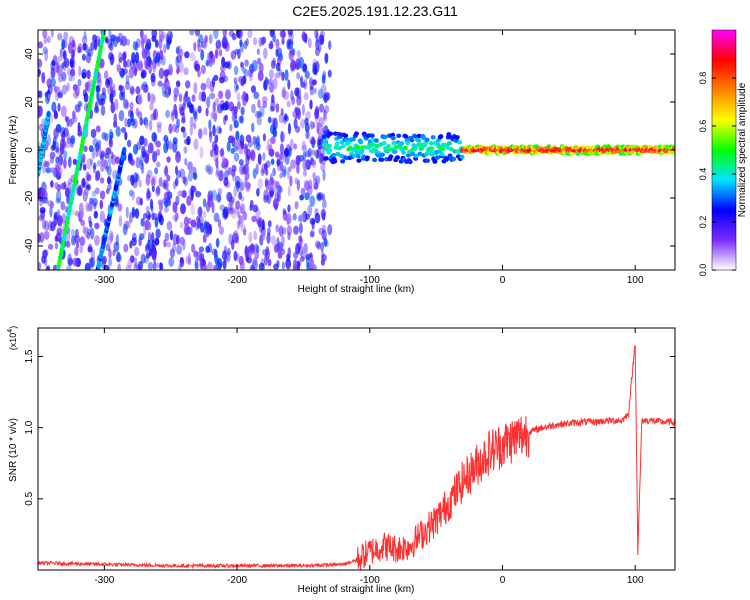 This screenshot has height=600, width=750. I want to click on y-tick-label: -20, so click(29, 197).